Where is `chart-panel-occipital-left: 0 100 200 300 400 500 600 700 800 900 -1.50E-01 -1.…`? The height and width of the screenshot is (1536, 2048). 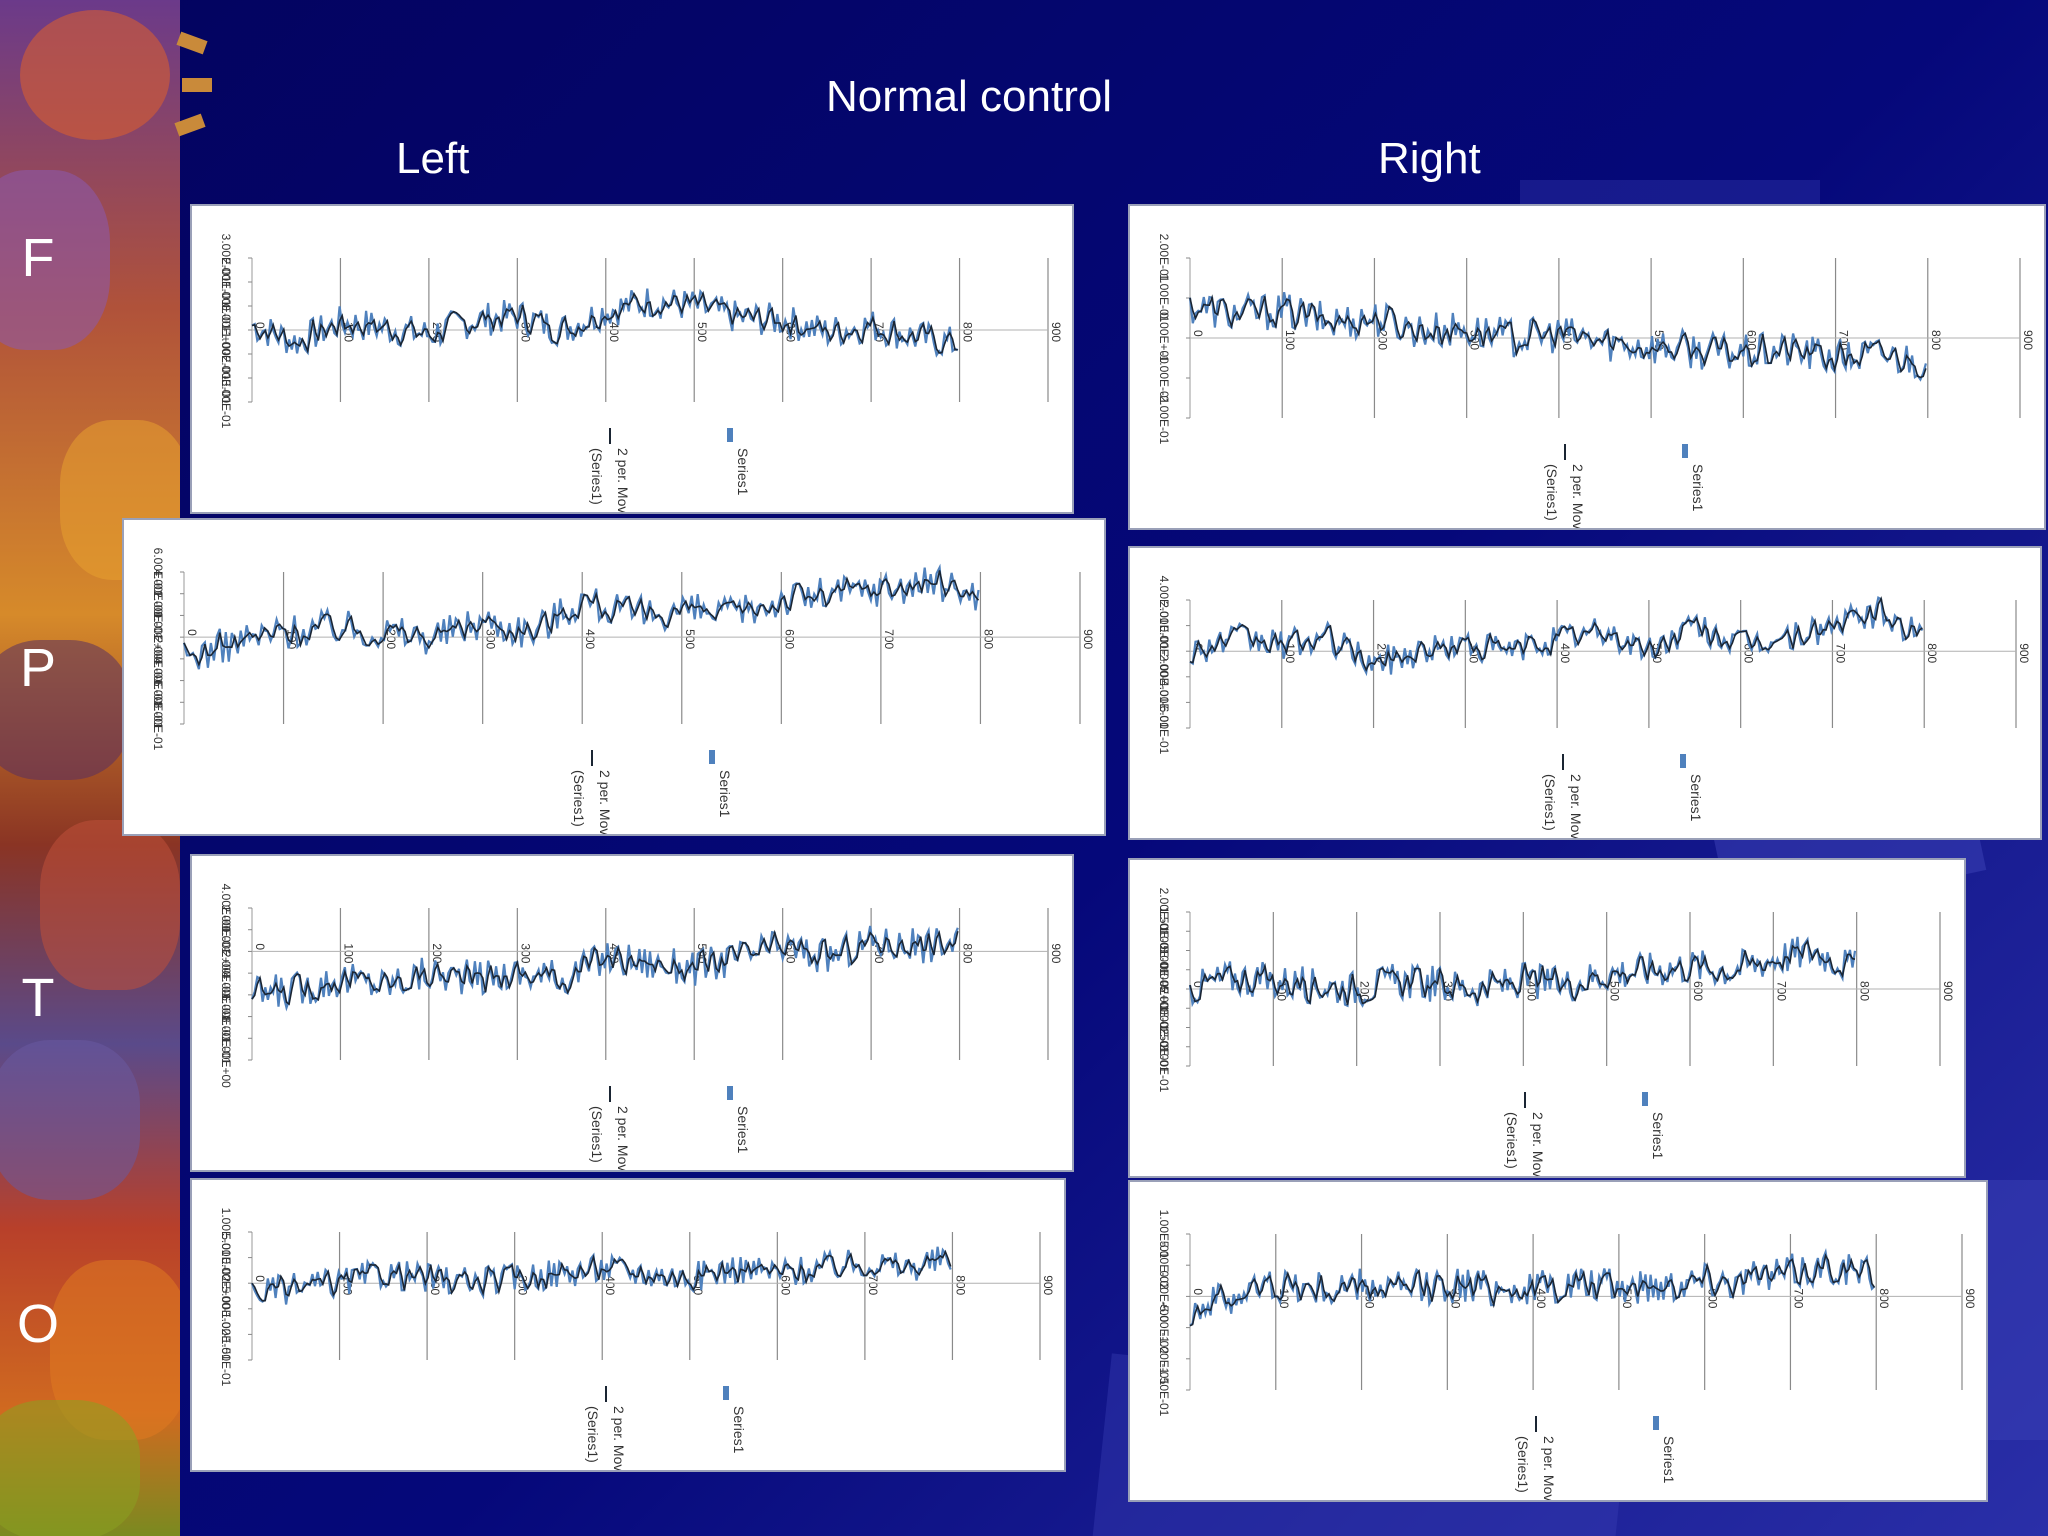 chart-panel-occipital-left: 0 100 200 300 400 500 600 700 800 900 -1.50E-01 -1.… is located at coordinates (628, 1325).